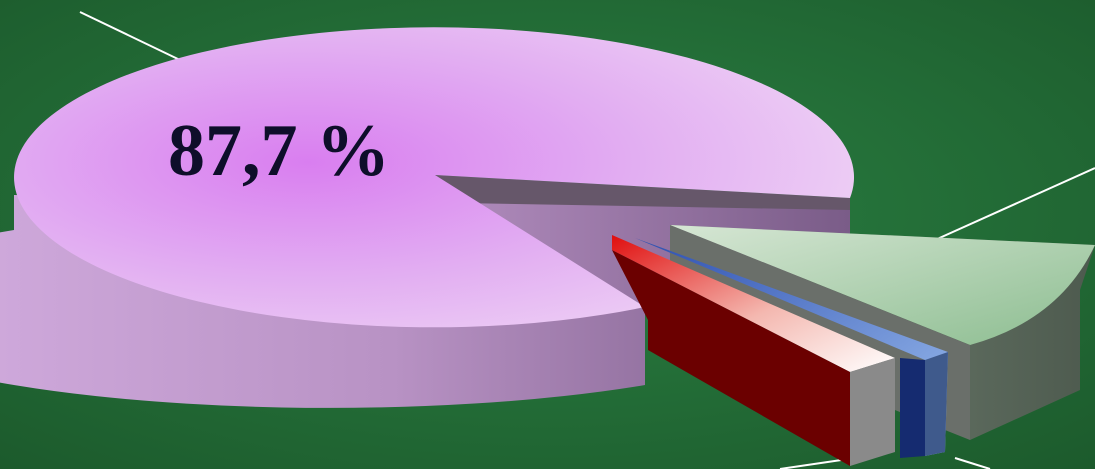 The width and height of the screenshot is (1095, 469). What do you see at coordinates (936, 404) in the screenshot?
I see `pie-slice-side-3b` at bounding box center [936, 404].